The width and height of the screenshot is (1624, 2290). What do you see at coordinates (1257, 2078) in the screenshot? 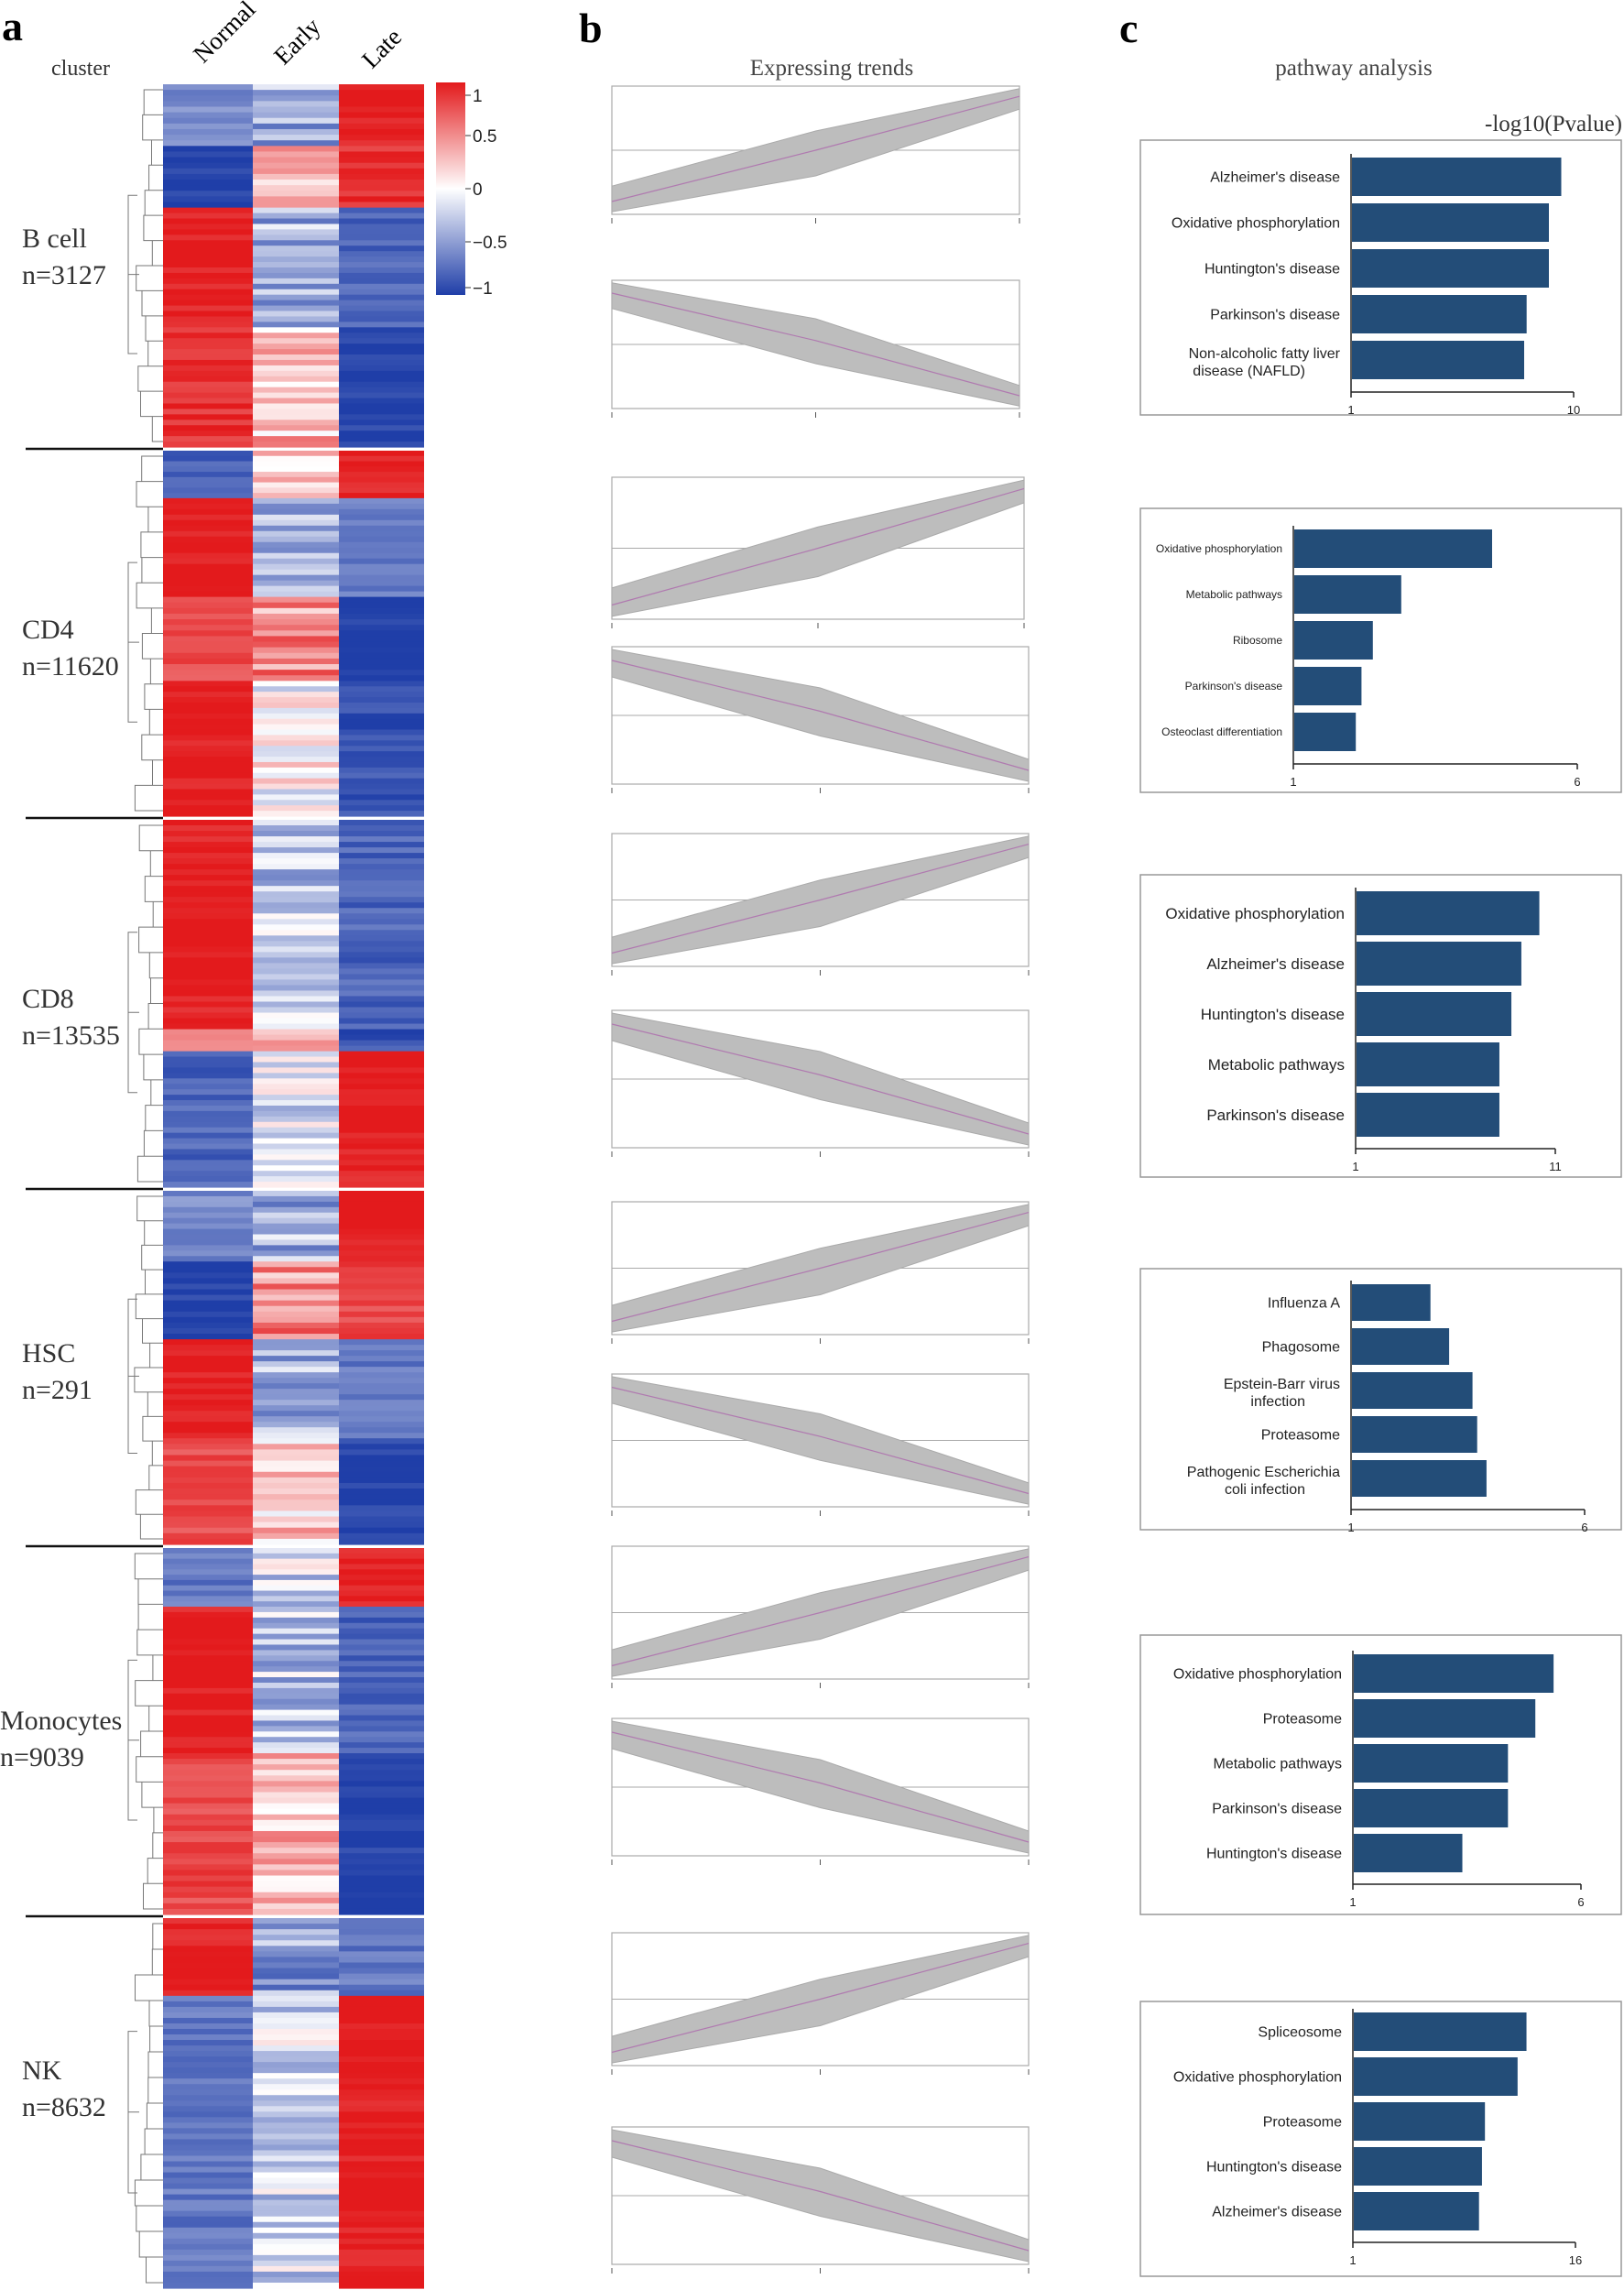
I see `pathway-category-label: Oxidative phosphorylation` at bounding box center [1257, 2078].